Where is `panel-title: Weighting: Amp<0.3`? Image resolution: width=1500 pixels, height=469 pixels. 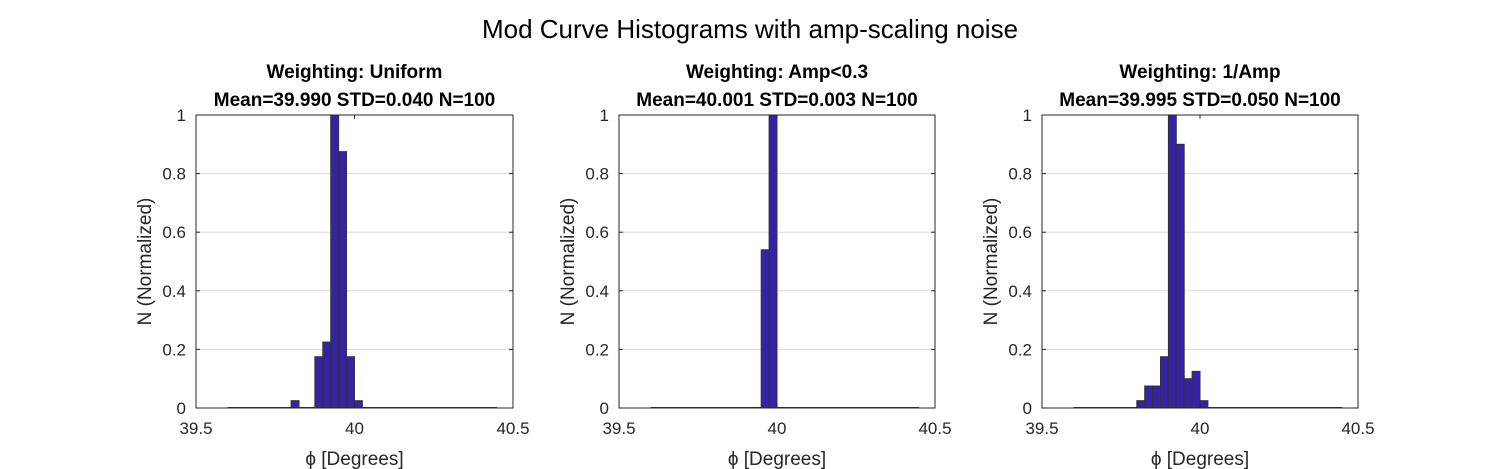
panel-title: Weighting: Amp<0.3 is located at coordinates (777, 72).